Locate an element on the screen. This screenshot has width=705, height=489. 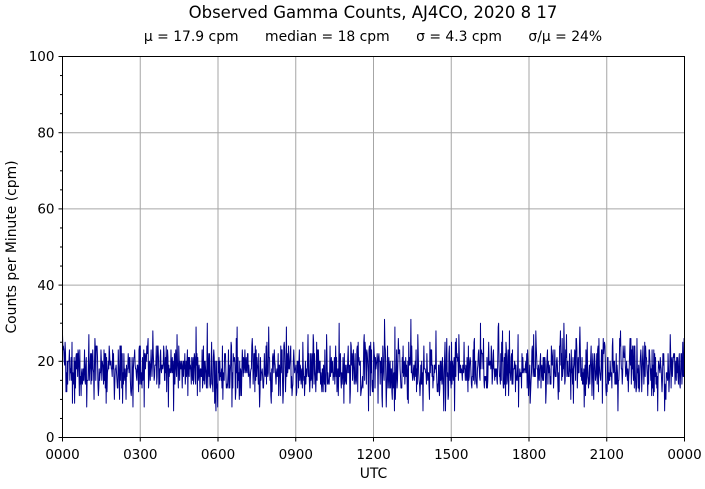
y-tick-label: 100 is located at coordinates (42, 57).